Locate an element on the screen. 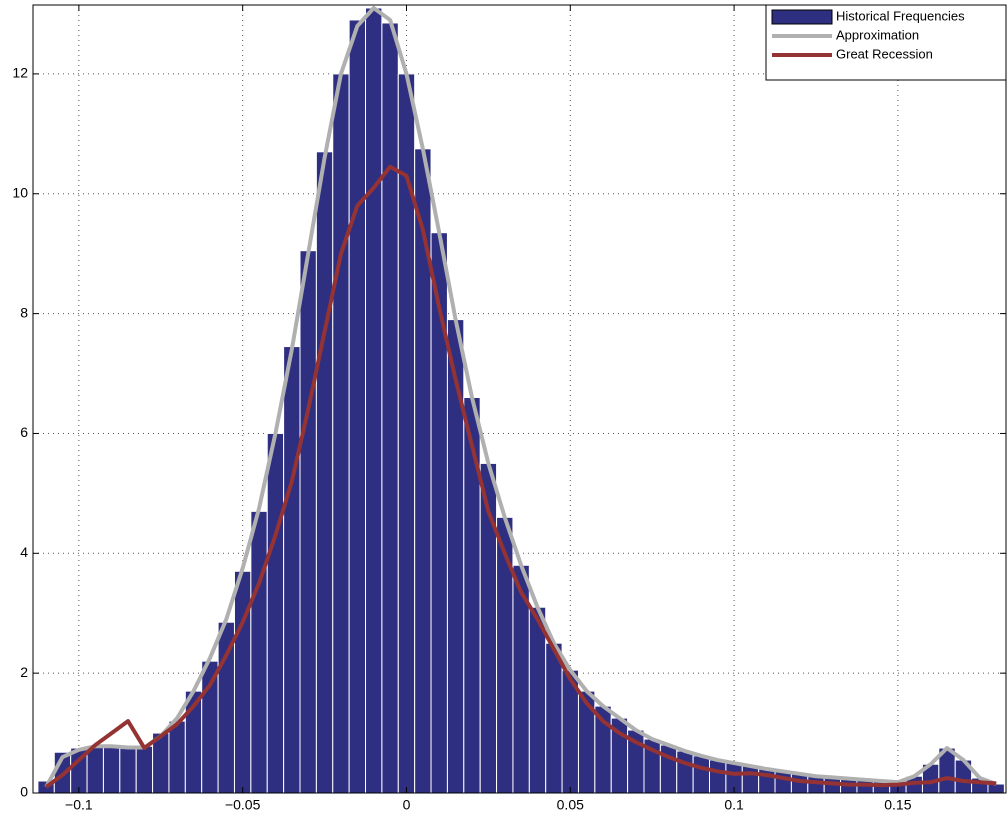 The image size is (1008, 816). x-tick-label: 0.1 is located at coordinates (734, 805).